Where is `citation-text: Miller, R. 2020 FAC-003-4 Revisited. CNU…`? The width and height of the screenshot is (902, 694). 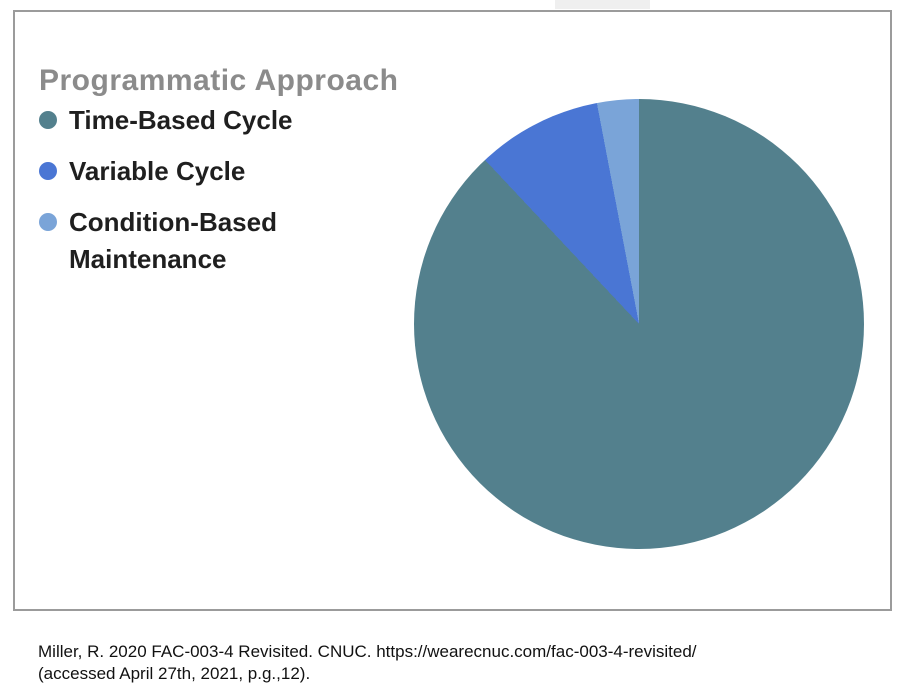
citation-text: Miller, R. 2020 FAC-003-4 Revisited. CNU… is located at coordinates (367, 662).